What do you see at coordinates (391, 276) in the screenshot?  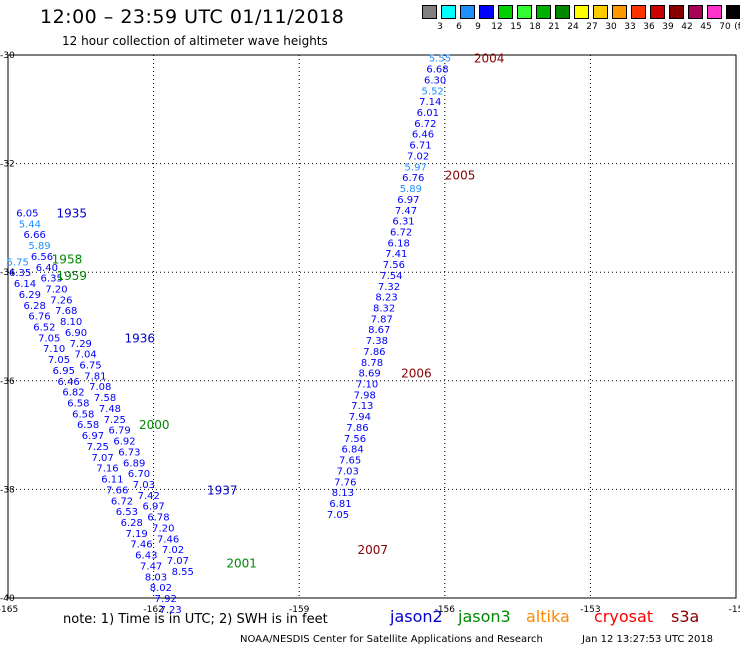 I see `swh-value-s3a: 7.54` at bounding box center [391, 276].